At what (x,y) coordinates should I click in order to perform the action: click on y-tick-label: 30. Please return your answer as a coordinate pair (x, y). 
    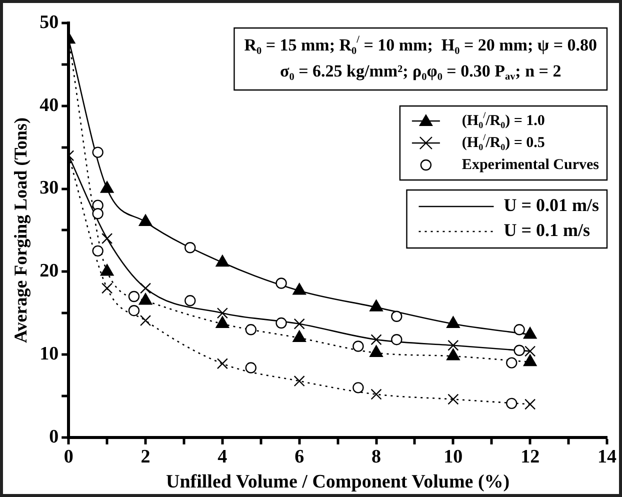
    Looking at the image, I should click on (49, 188).